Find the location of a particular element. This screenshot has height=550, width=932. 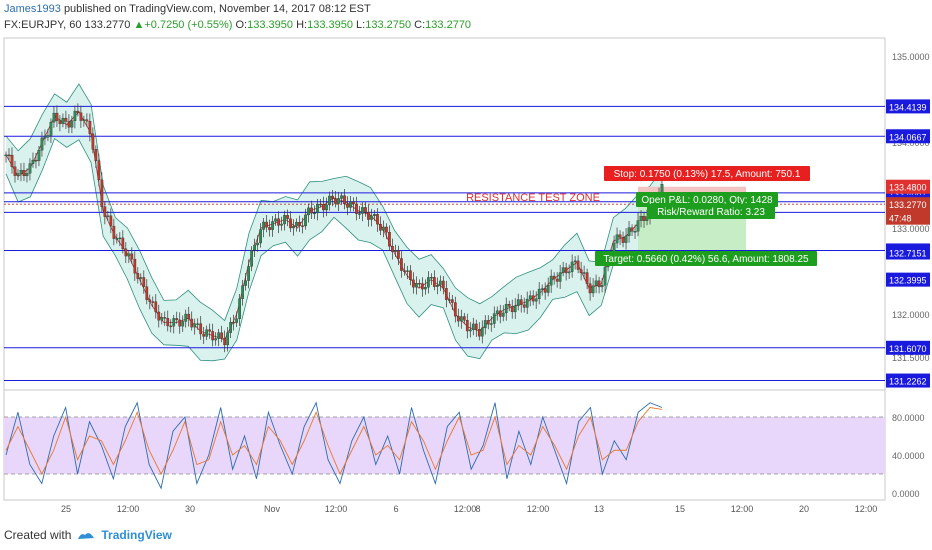

price-tick: 135.0000 is located at coordinates (911, 57).